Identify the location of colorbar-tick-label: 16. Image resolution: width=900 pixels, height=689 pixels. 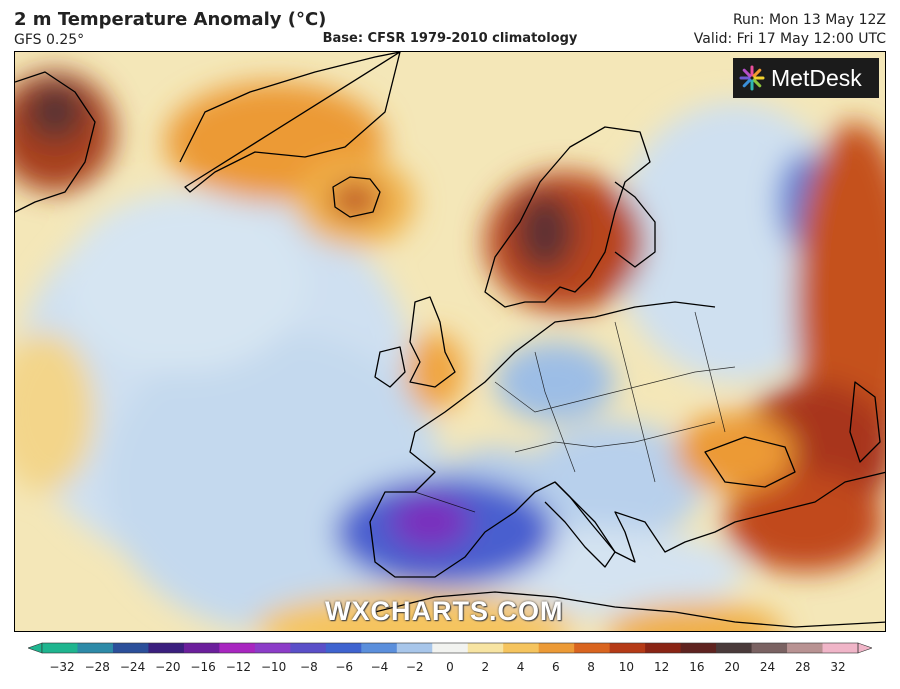
(696, 667).